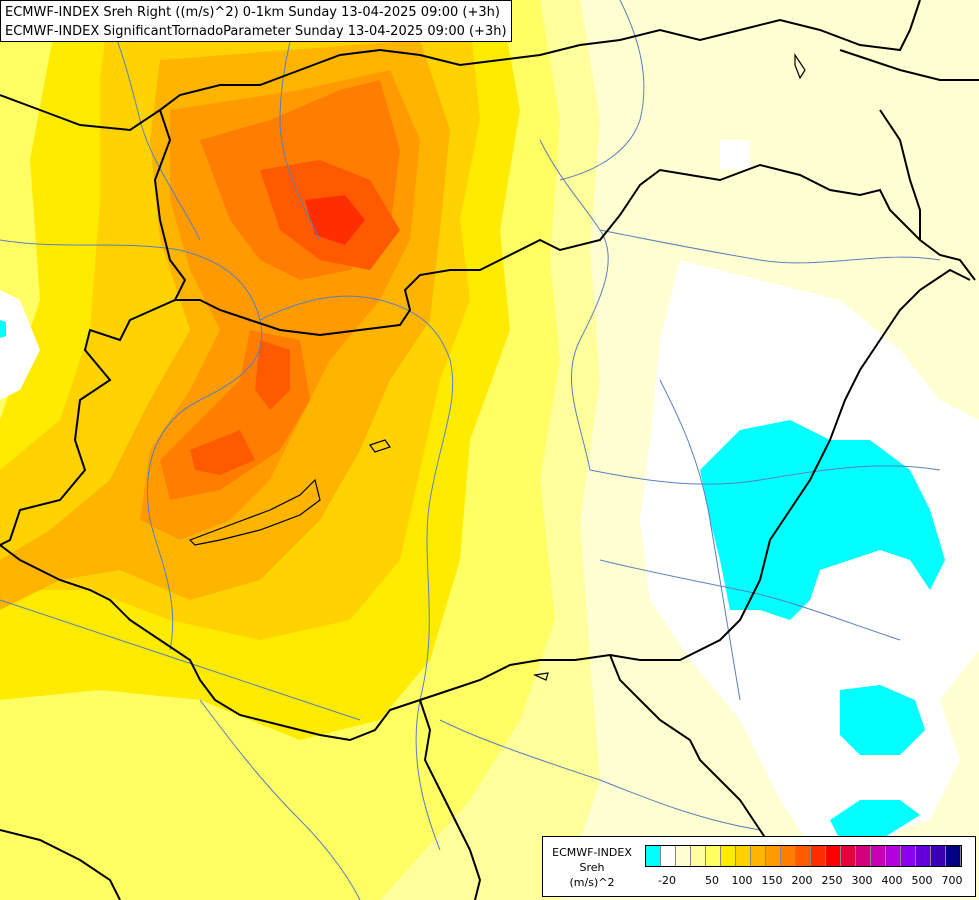  Describe the element at coordinates (862, 880) in the screenshot. I see `legend-tick-label: 300` at that location.